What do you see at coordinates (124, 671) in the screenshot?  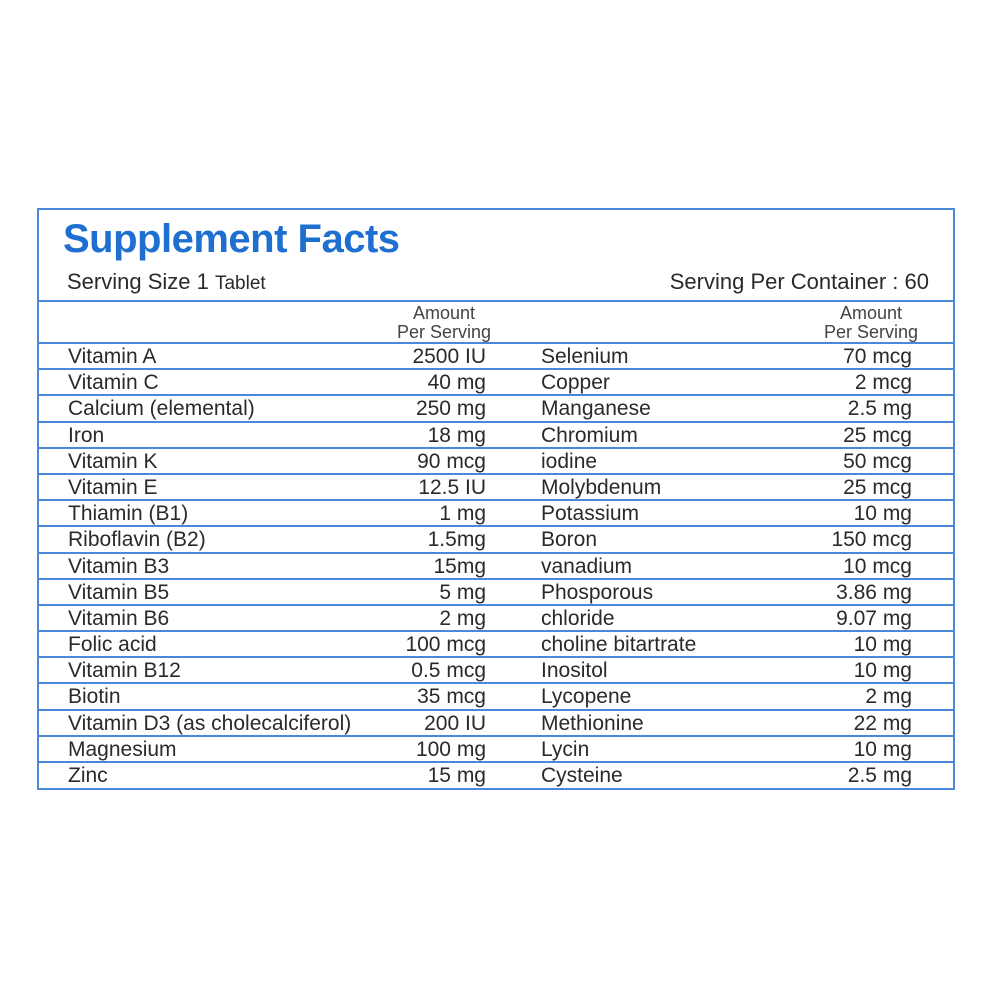 I see `nutrient-name: Vitamin B12` at bounding box center [124, 671].